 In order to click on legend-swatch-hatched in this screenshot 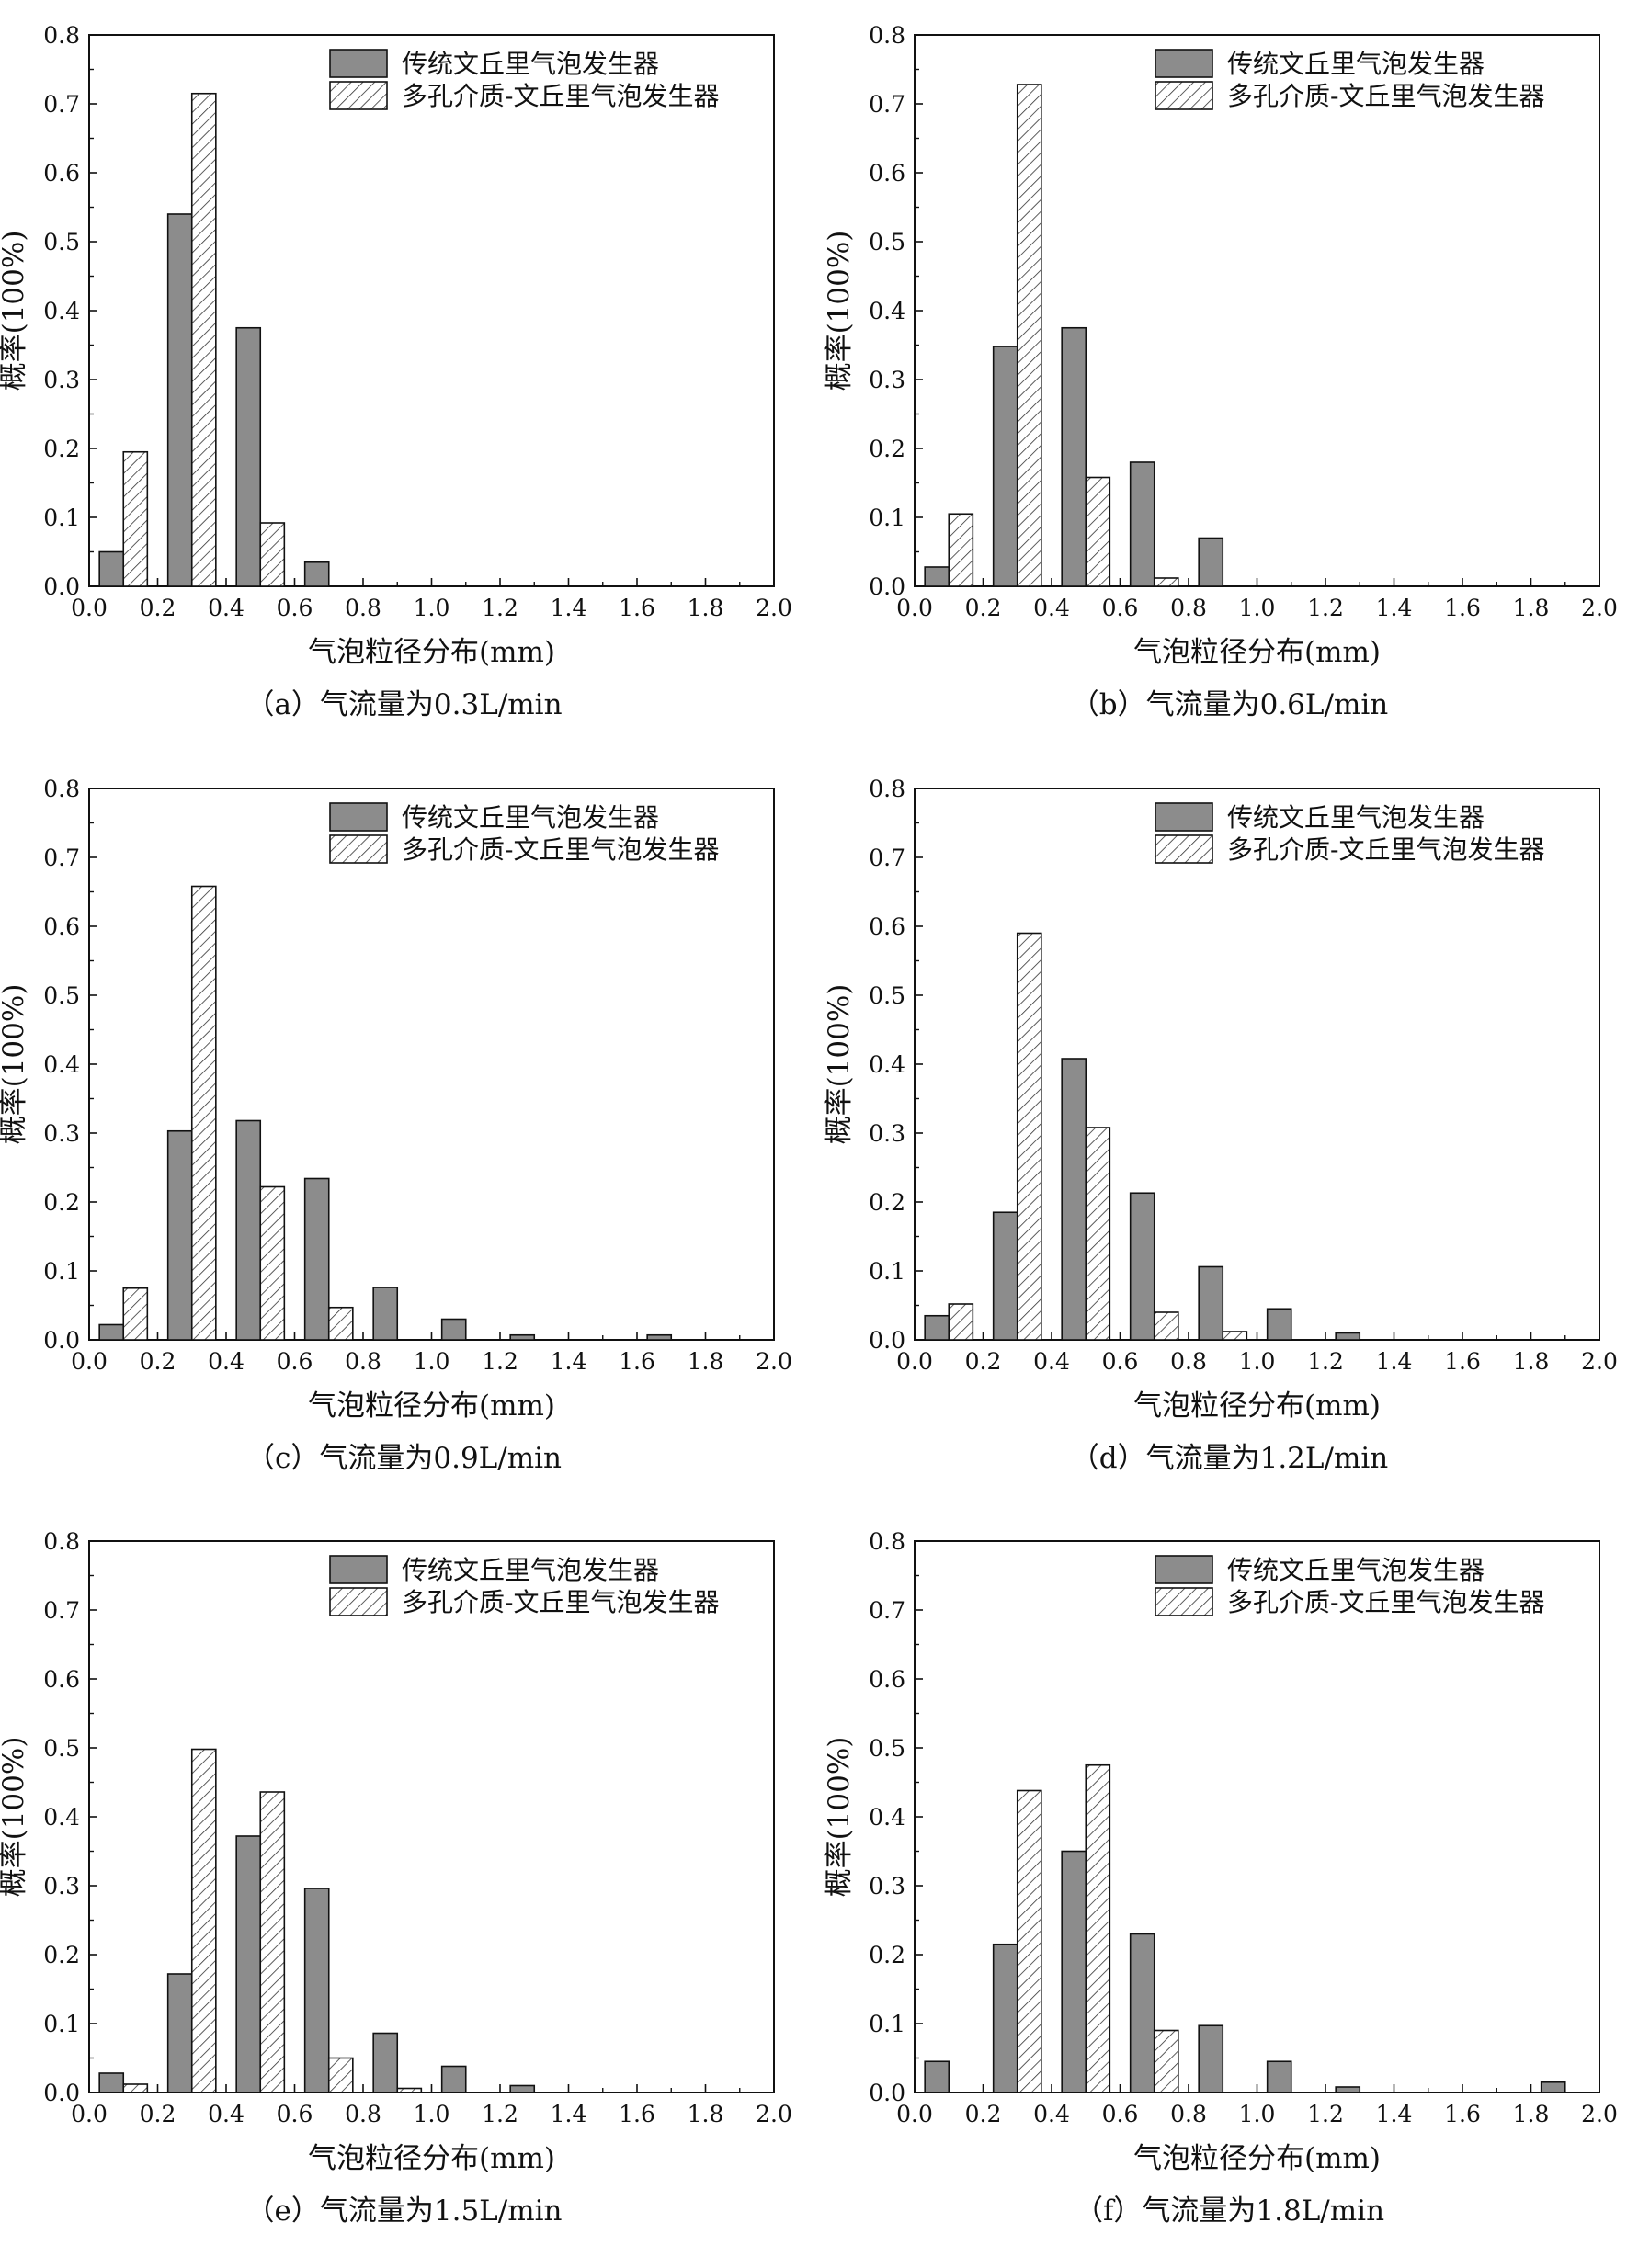, I will do `click(358, 1602)`.